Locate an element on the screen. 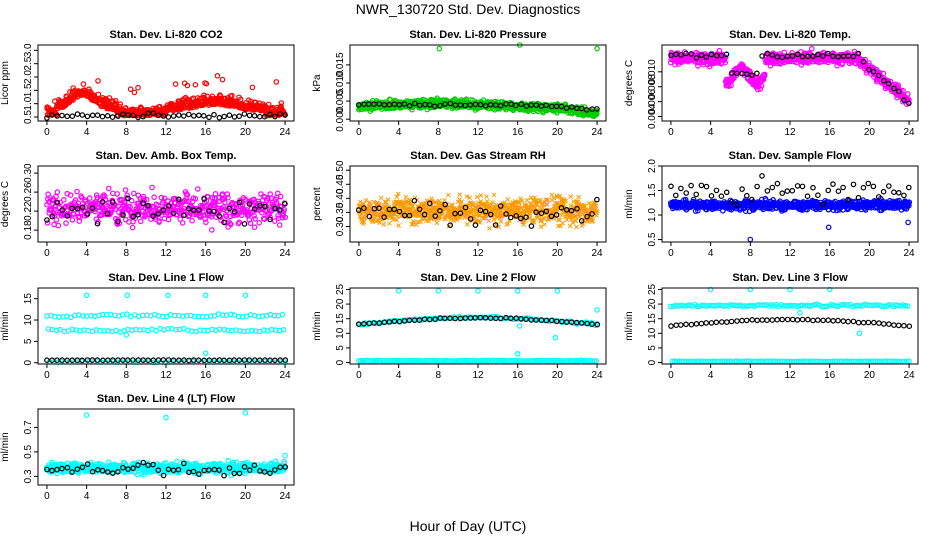 This screenshot has width=936, height=540. y-tick-label: 2.0 is located at coordinates (28, 77).